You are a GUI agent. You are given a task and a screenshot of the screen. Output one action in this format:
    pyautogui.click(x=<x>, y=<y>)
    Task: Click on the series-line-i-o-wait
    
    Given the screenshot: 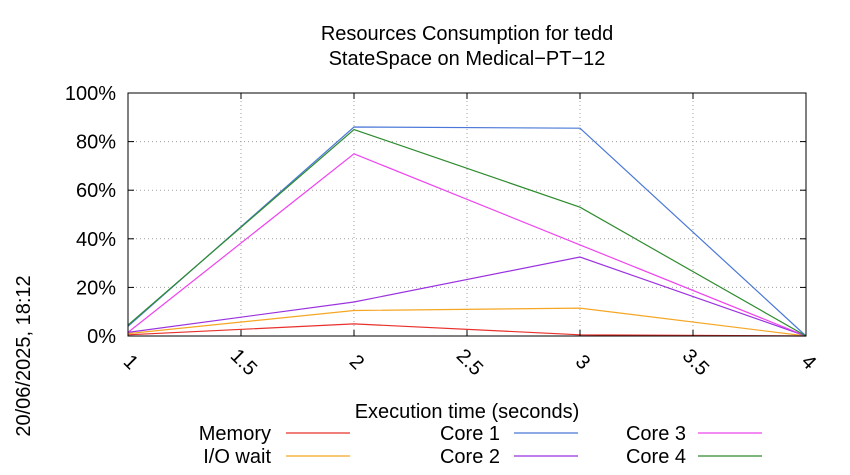 What is the action you would take?
    pyautogui.click(x=467, y=322)
    